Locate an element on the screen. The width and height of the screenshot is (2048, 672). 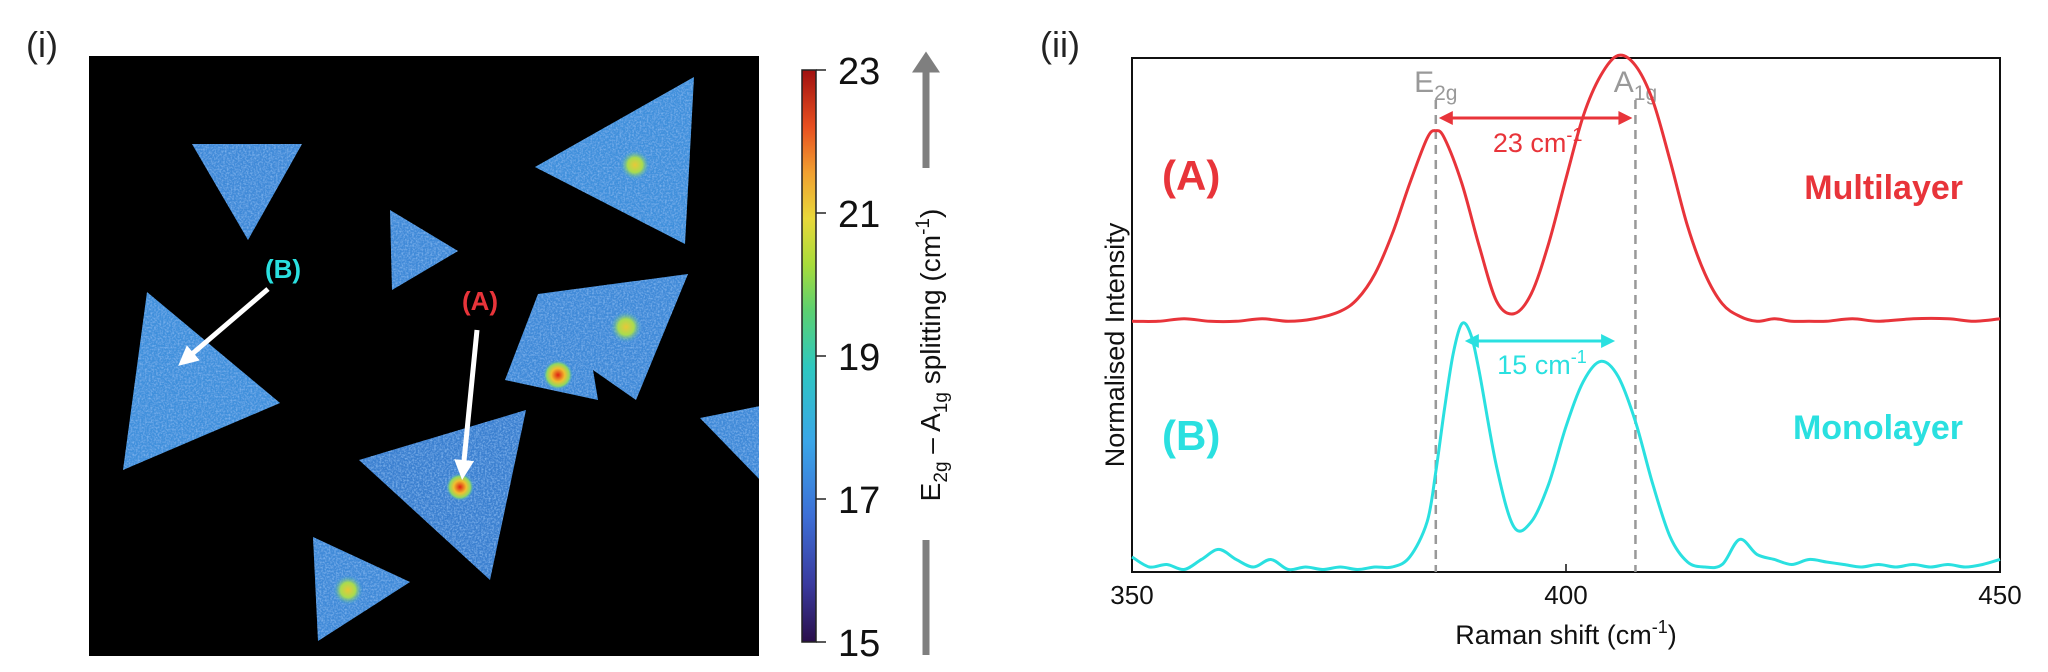
colorbar-tick-label: 21 is located at coordinates (859, 215).